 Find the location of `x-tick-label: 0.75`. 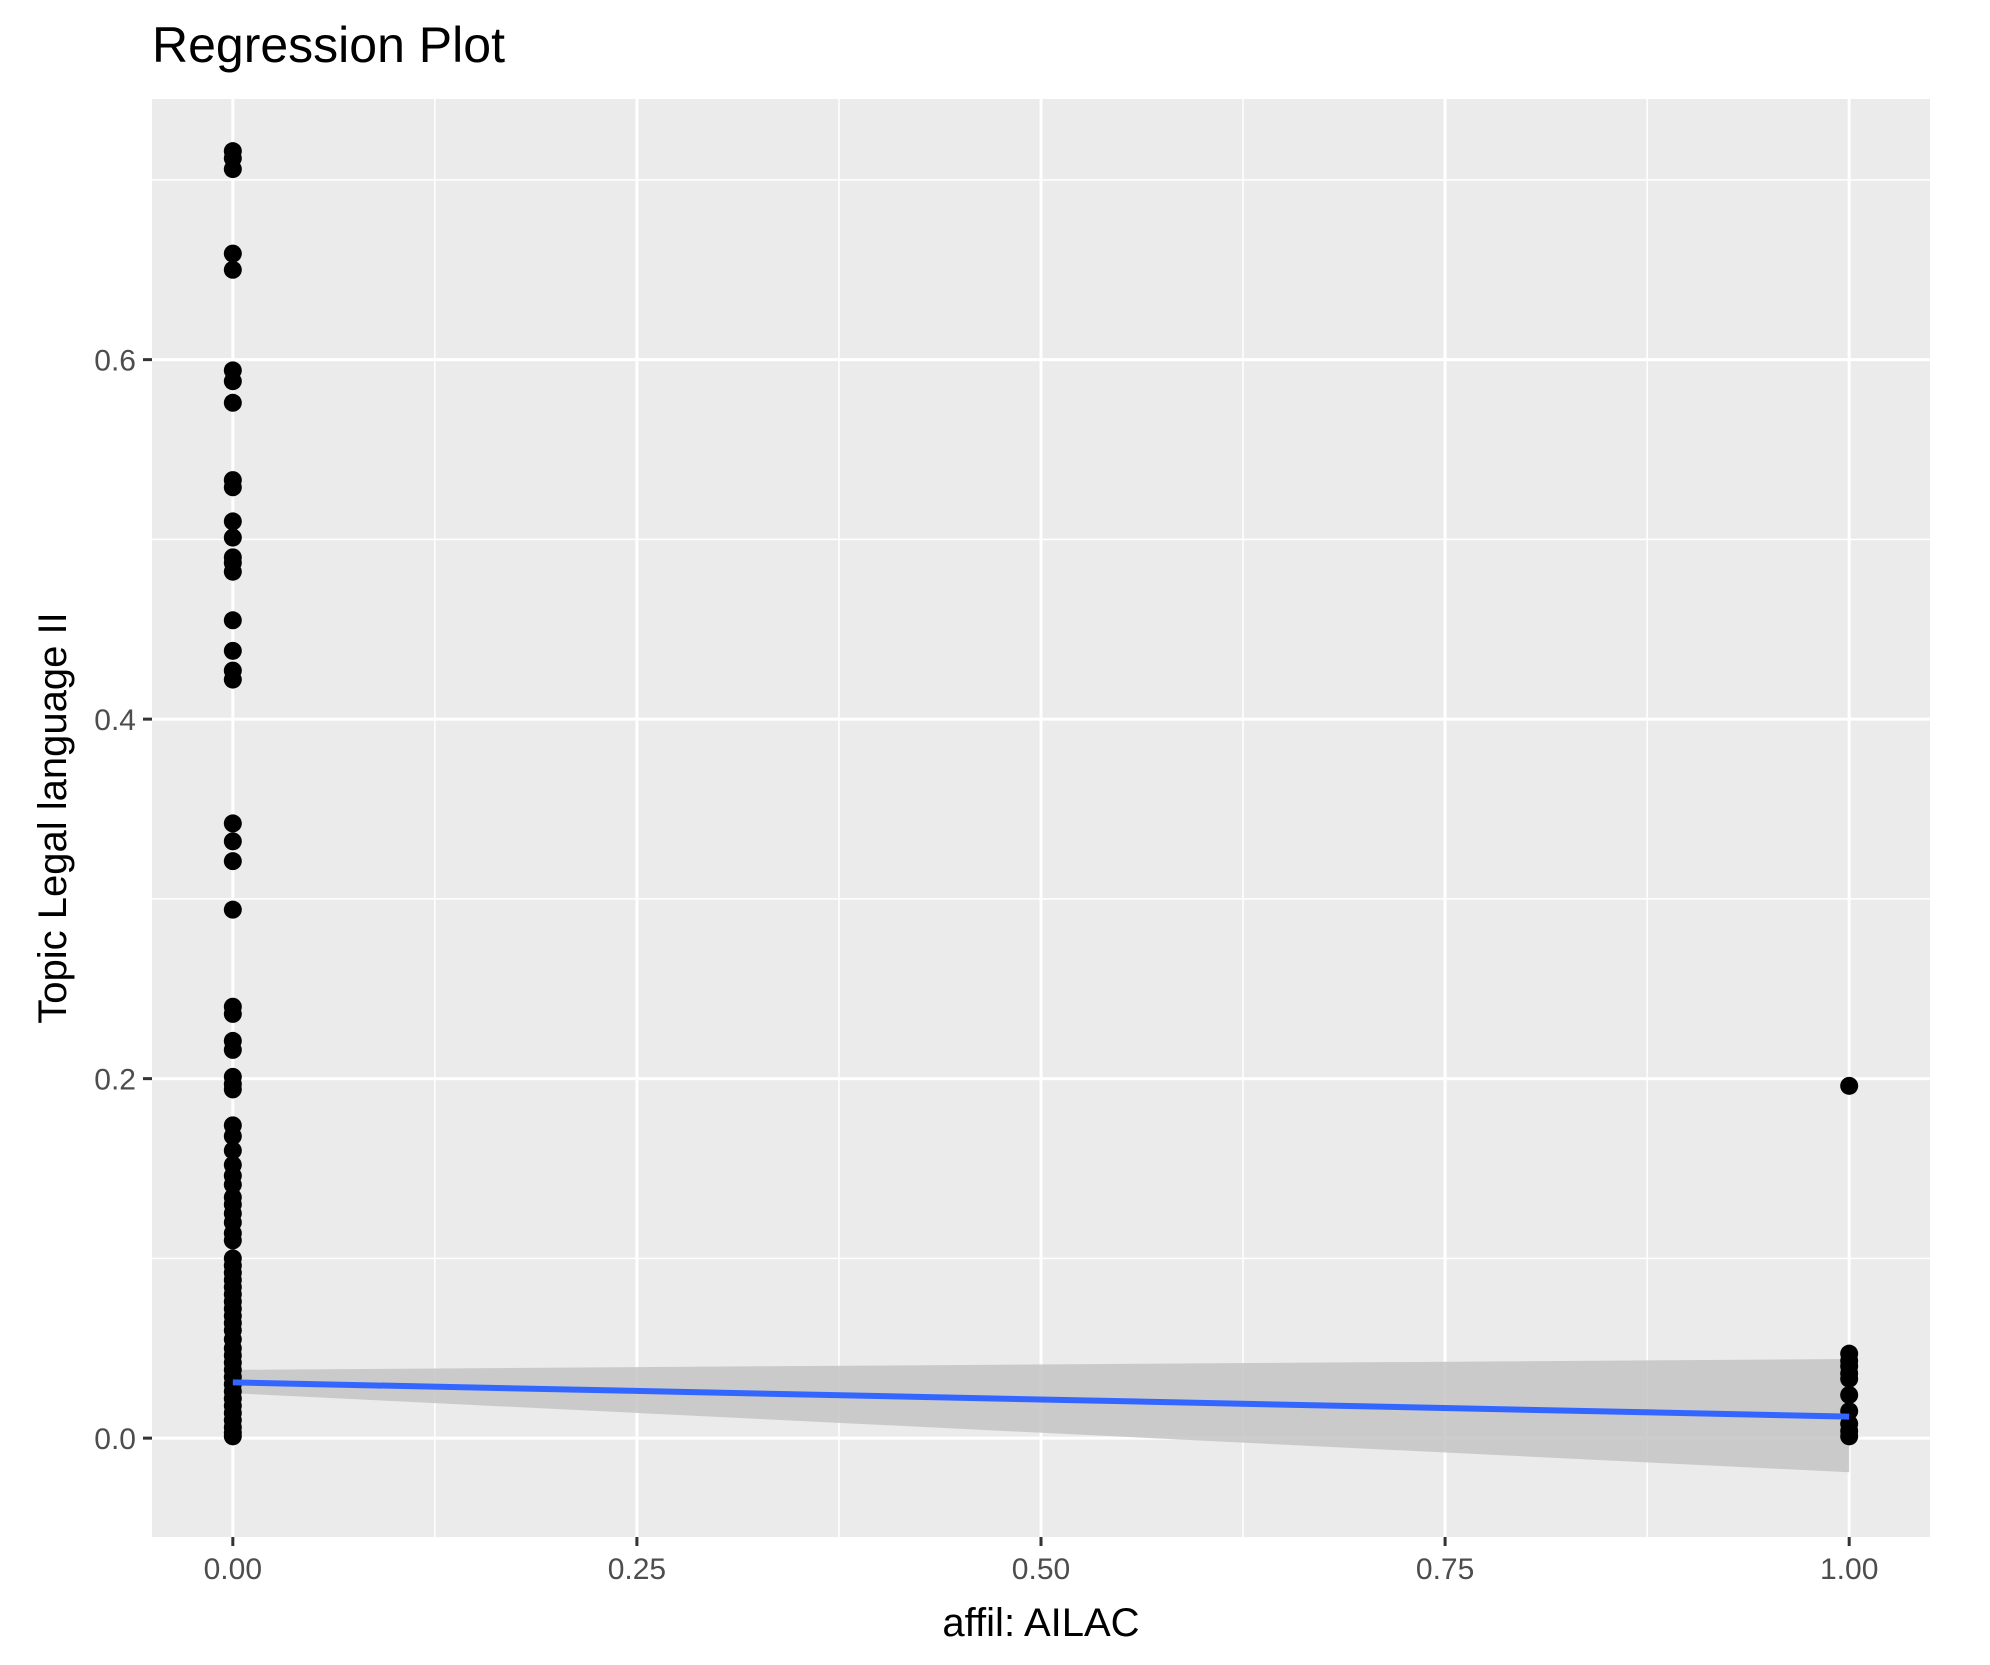

x-tick-label: 0.75 is located at coordinates (1445, 1569).